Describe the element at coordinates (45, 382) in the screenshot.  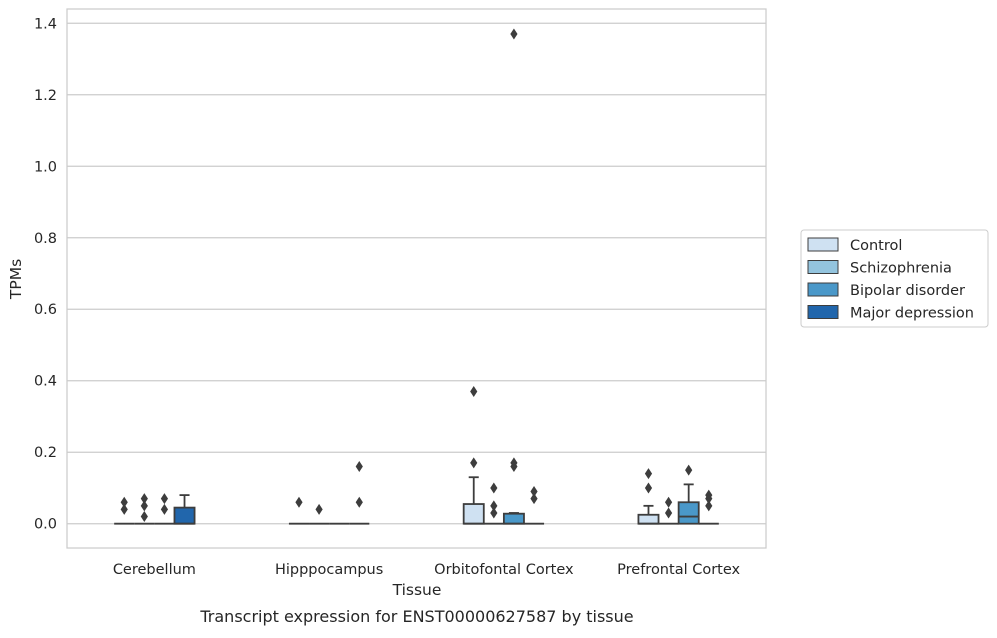
I see `y-tick-label: 0.4` at that location.